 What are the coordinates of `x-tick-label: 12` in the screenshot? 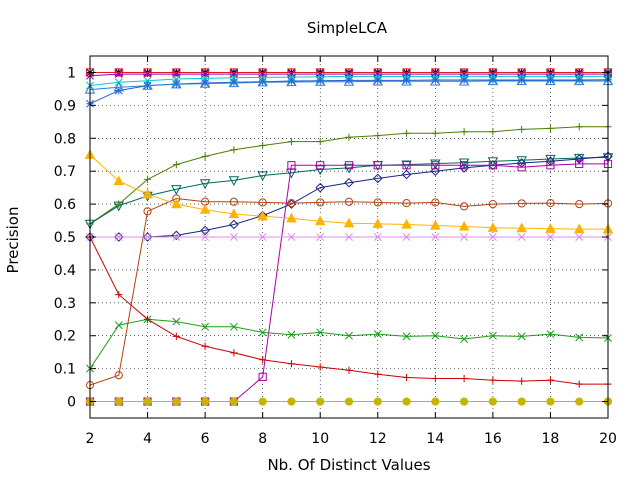 It's located at (378, 439).